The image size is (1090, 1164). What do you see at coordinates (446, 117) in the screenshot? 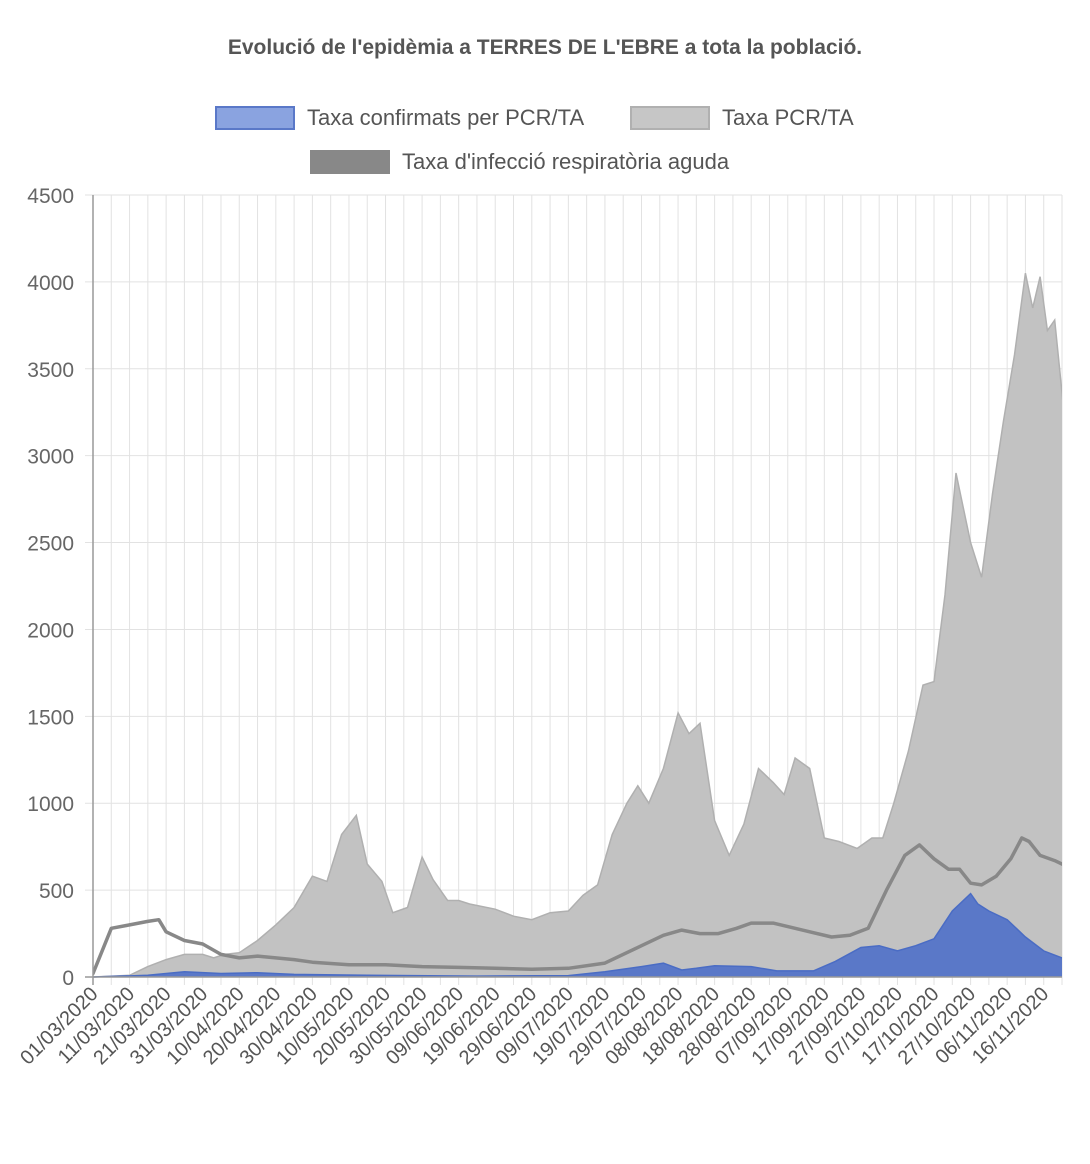
I see `legend-label-confirmats: Taxa confirmats per PCR/TA` at bounding box center [446, 117].